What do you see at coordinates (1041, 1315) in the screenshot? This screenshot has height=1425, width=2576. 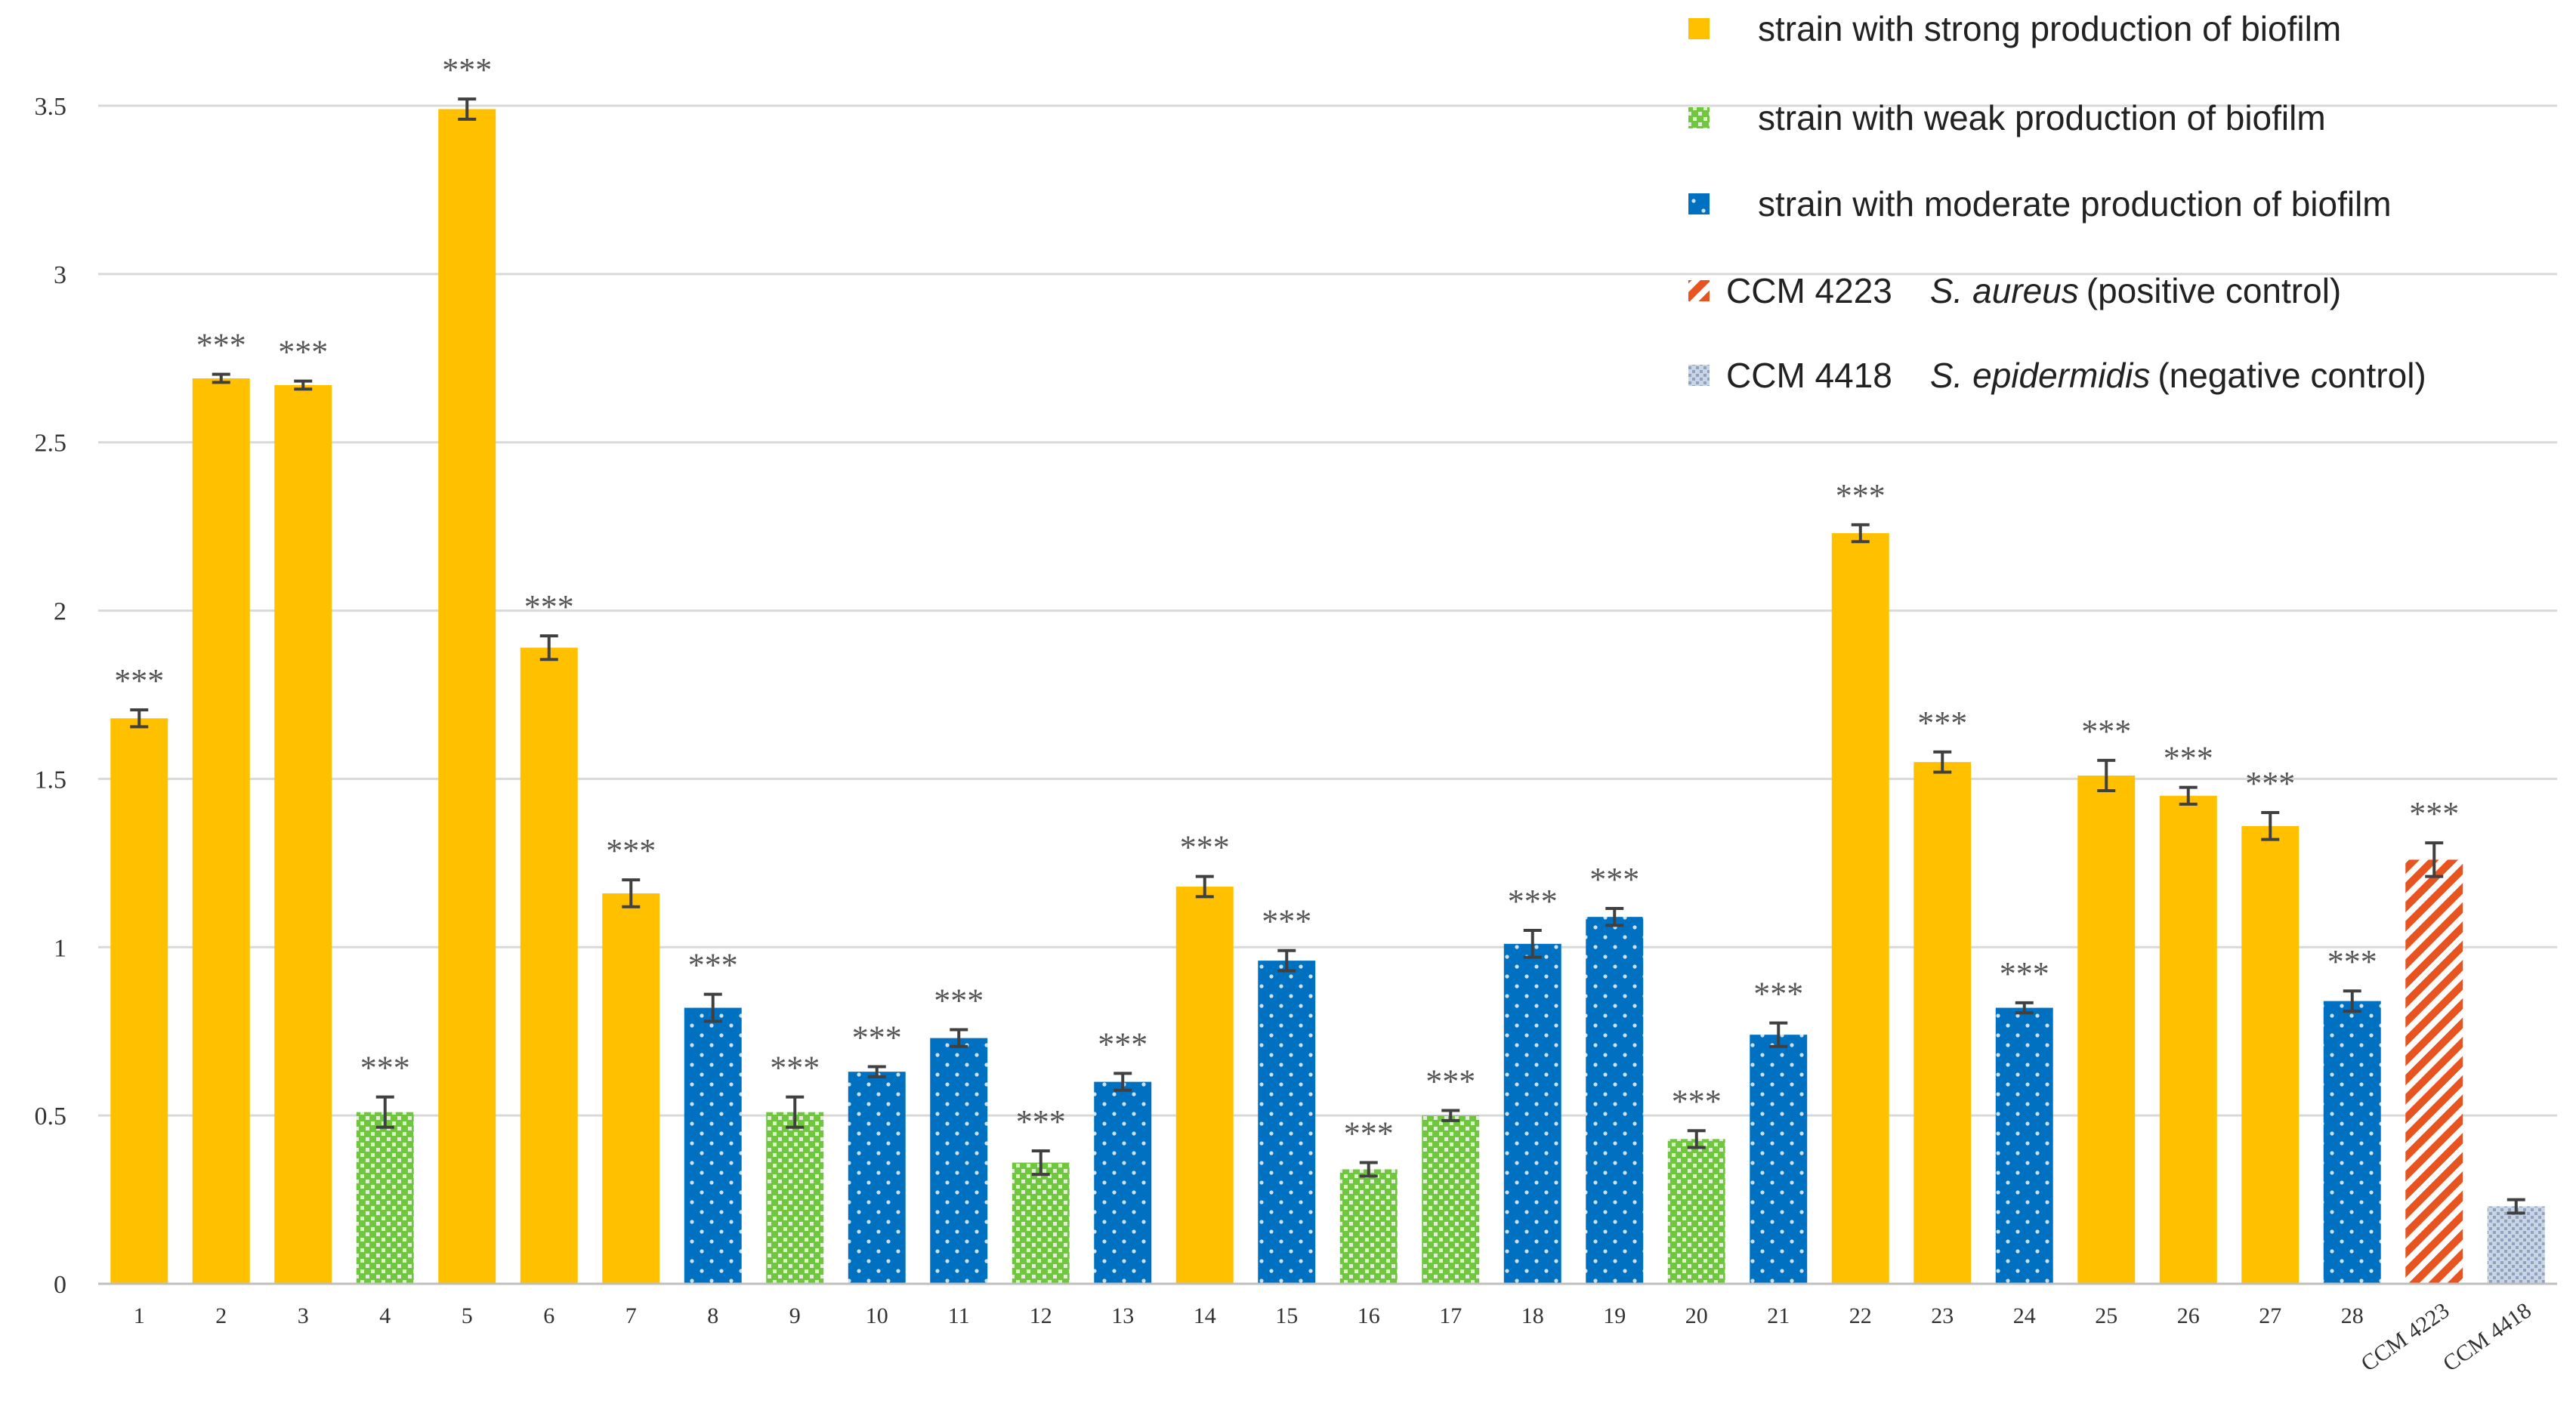 I see `x-tick-label: 12` at bounding box center [1041, 1315].